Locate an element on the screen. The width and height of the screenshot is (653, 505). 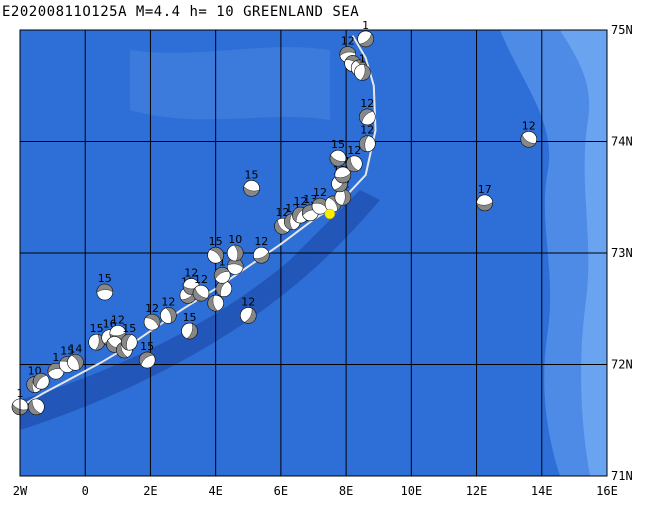
lon-tick-label: 14E is located at coordinates (542, 491).